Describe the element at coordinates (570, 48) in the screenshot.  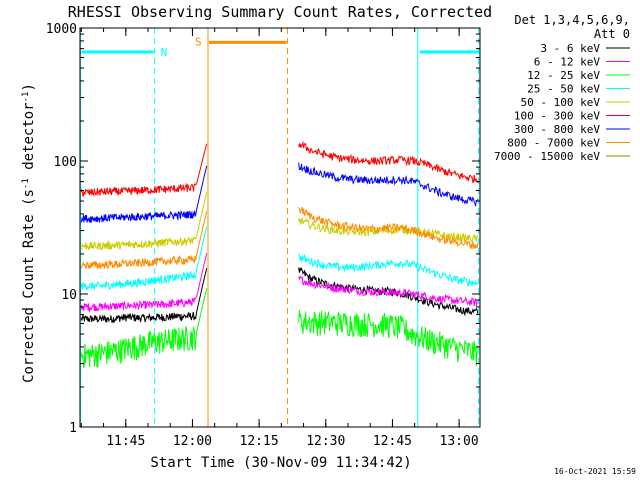
I see `legend-entry-label: 3 - 6 keV` at that location.